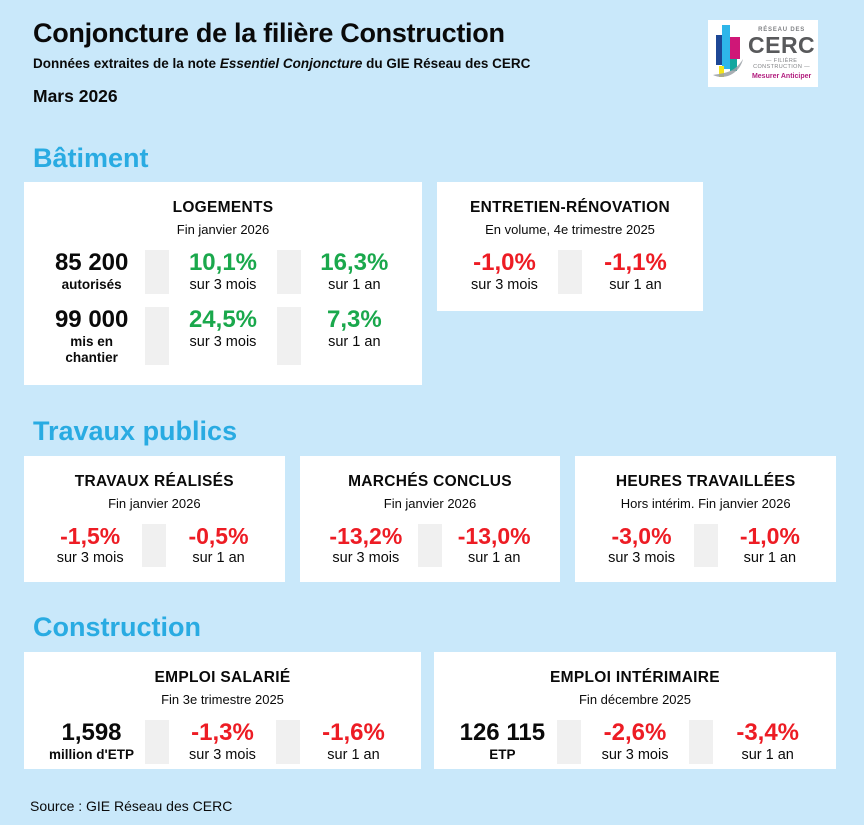 Image resolution: width=864 pixels, height=825 pixels. What do you see at coordinates (729, 54) in the screenshot?
I see `cerc-logo-mark-icon` at bounding box center [729, 54].